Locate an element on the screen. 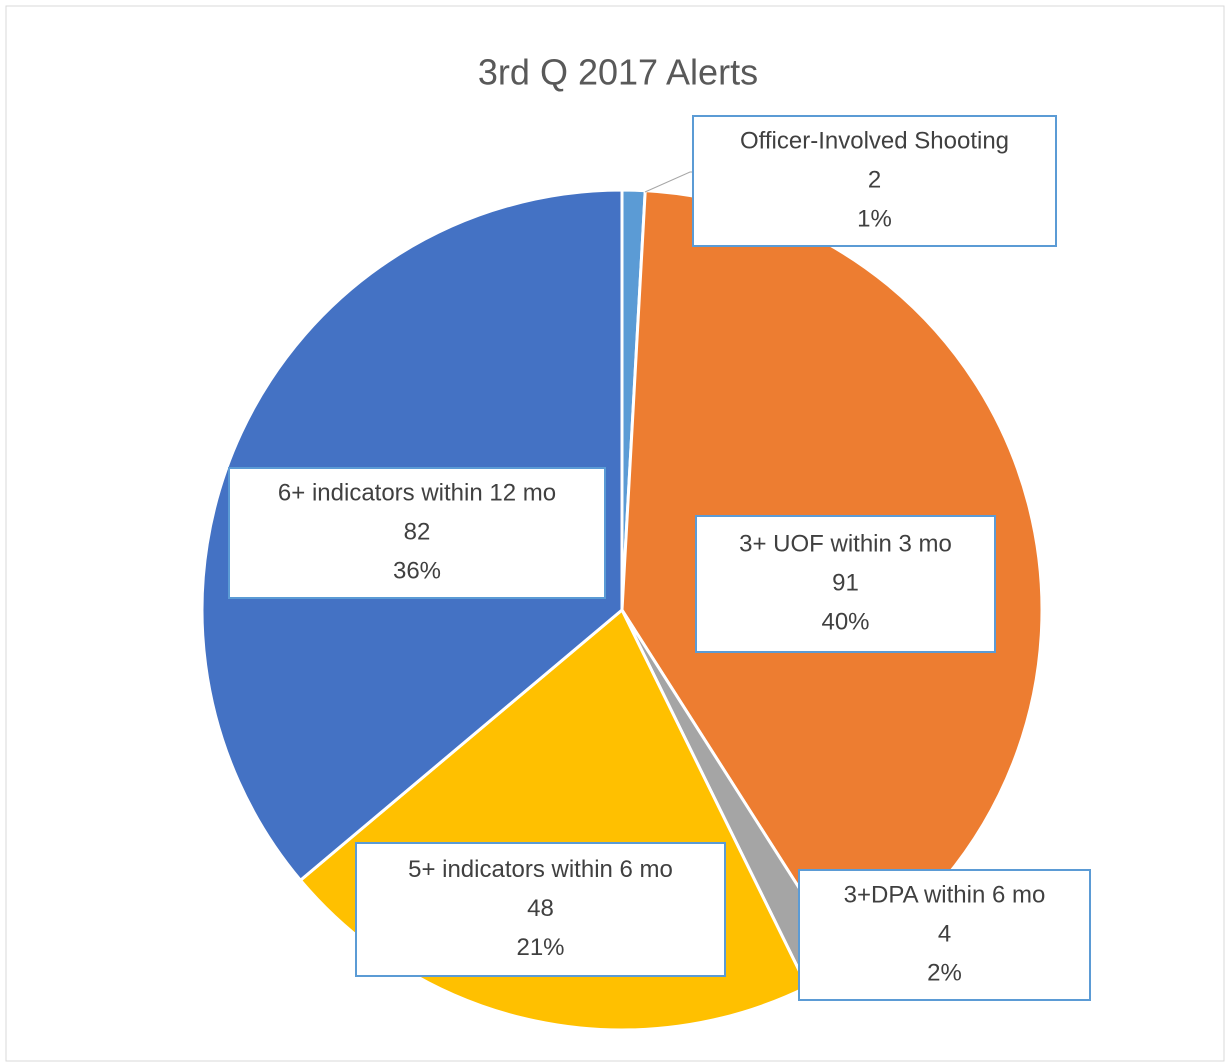 The image size is (1225, 1062). category-label: Officer-Involved Shooting is located at coordinates (874, 140).